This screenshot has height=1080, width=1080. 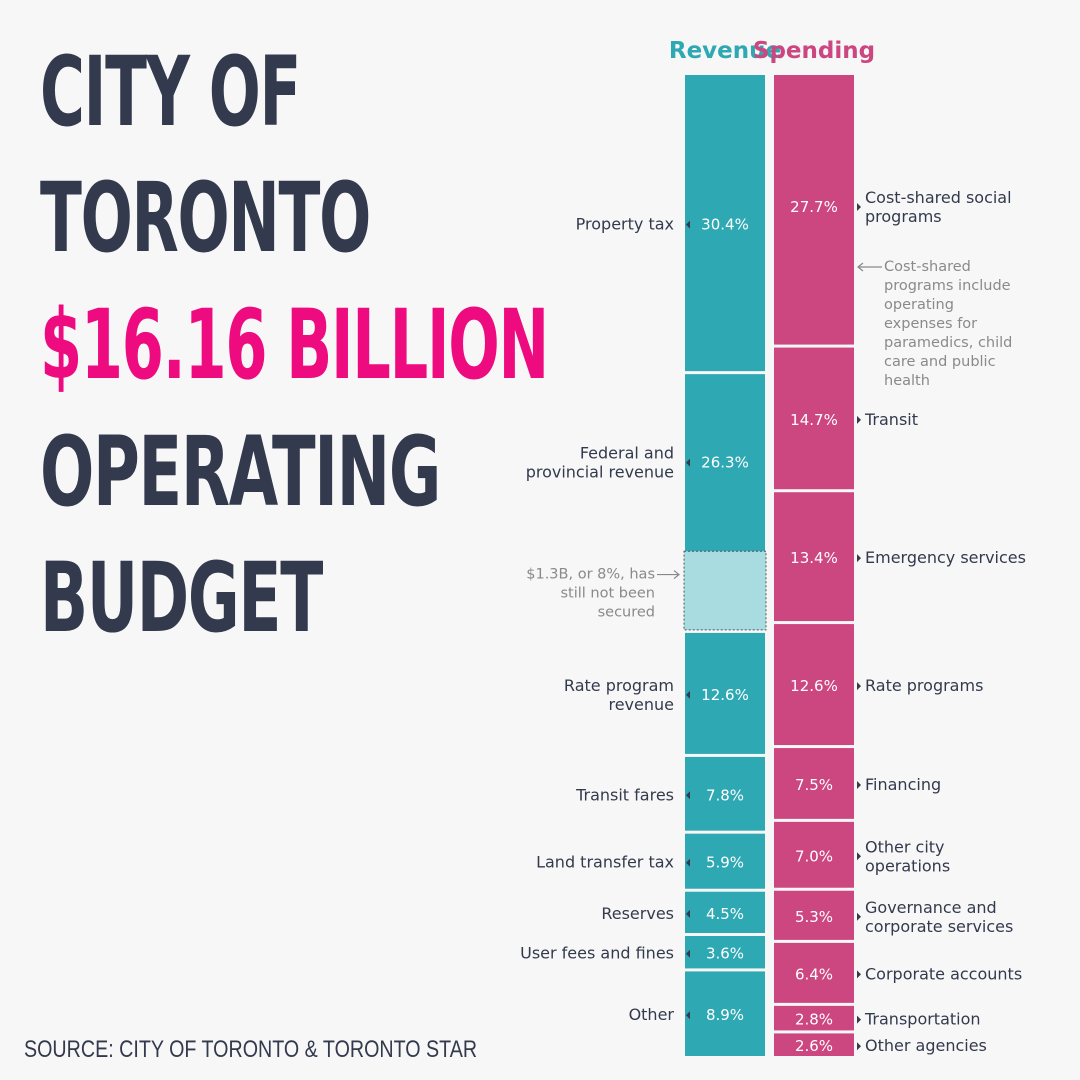 I want to click on revenue-value-label: 12.6%, so click(x=725, y=695).